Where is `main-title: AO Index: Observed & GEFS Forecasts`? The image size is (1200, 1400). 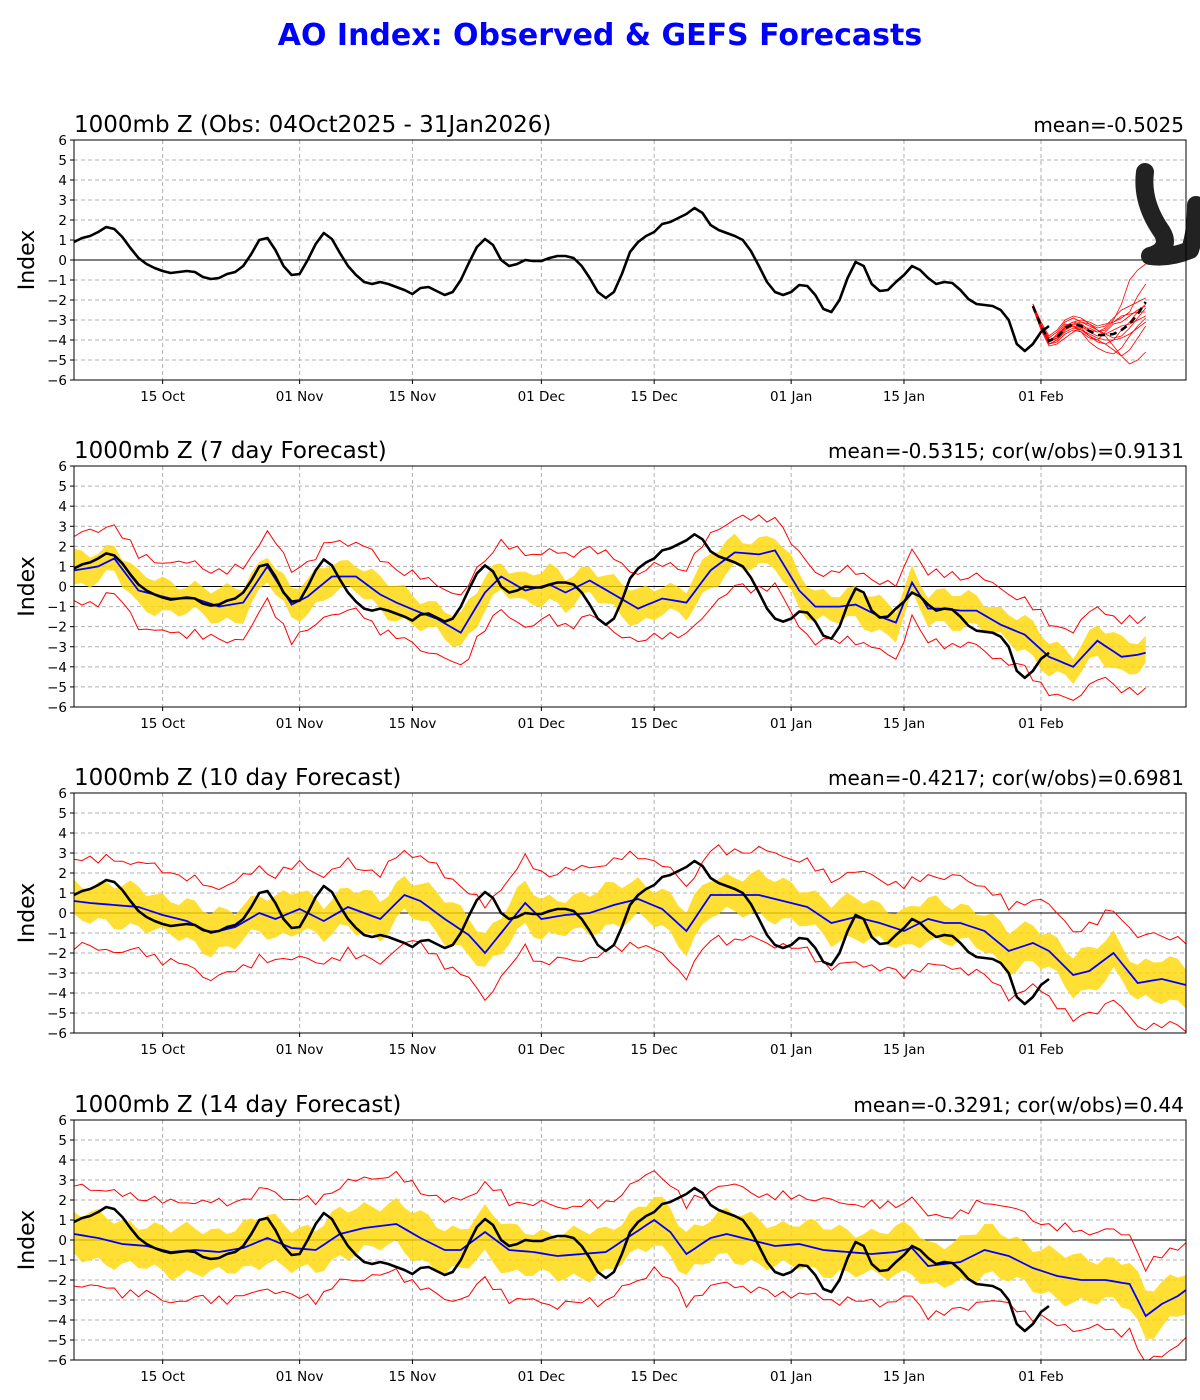
main-title: AO Index: Observed & GEFS Forecasts is located at coordinates (600, 35).